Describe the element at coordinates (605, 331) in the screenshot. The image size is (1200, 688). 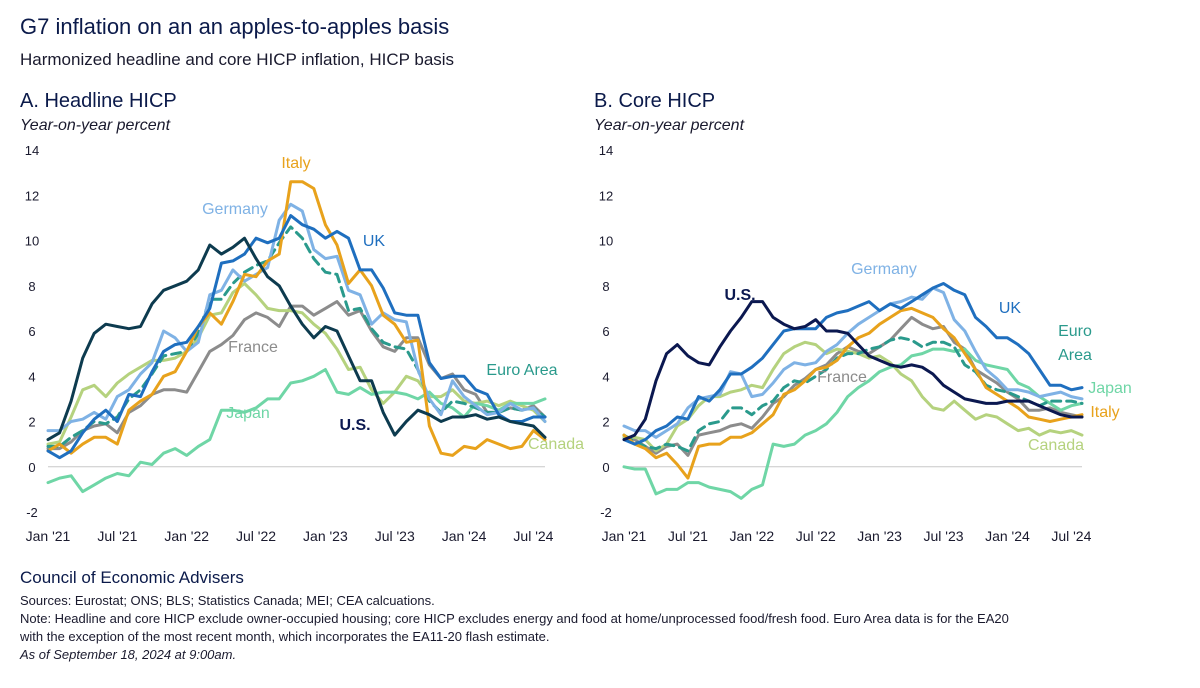
I see `b-ytick-label: 6` at that location.